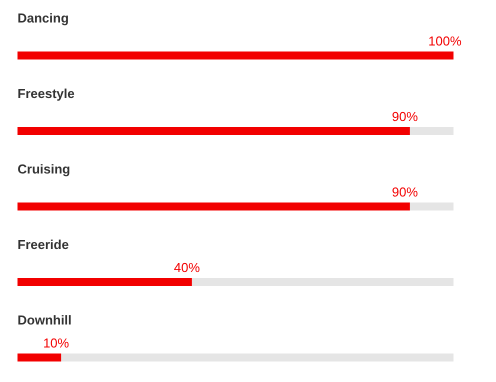 The image size is (496, 382). Describe the element at coordinates (56, 343) in the screenshot. I see `data-label: 10%` at that location.